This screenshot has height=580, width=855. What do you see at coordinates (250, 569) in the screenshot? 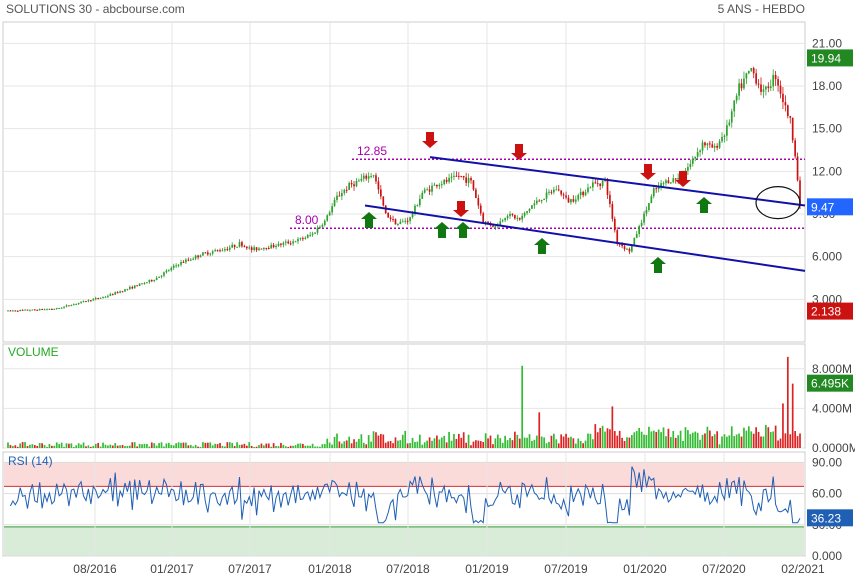
I see `x-tick-label: 07/2017` at bounding box center [250, 569].